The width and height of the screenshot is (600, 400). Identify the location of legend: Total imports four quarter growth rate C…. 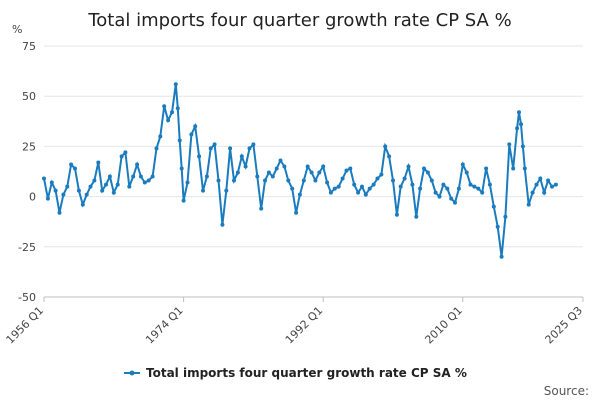
(295, 373).